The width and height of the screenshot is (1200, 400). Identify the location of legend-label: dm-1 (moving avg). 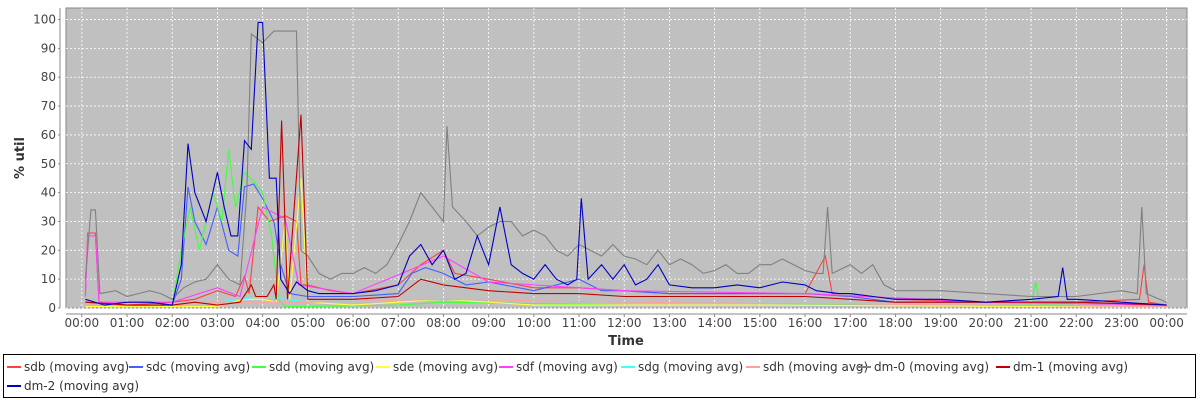
(1071, 367).